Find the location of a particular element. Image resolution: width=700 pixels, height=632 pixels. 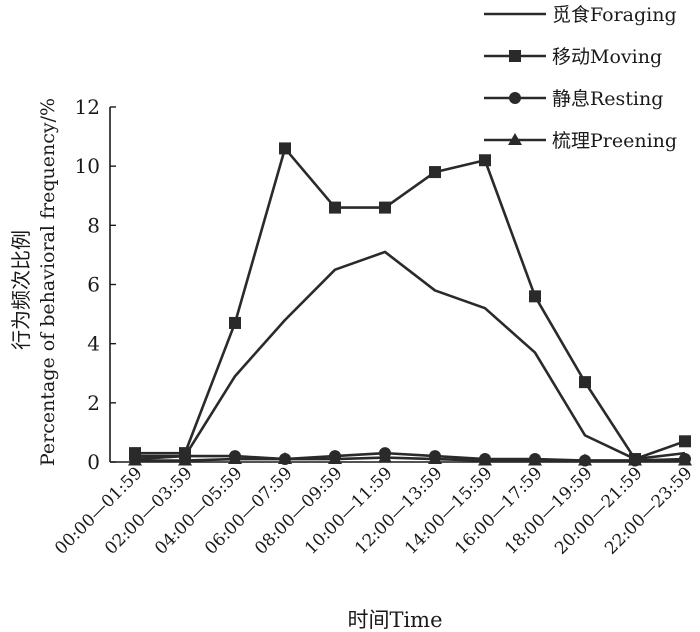

legend: 觅食Foraging 移动Moving 静息Resting 梳理Preening is located at coordinates (580, 78).